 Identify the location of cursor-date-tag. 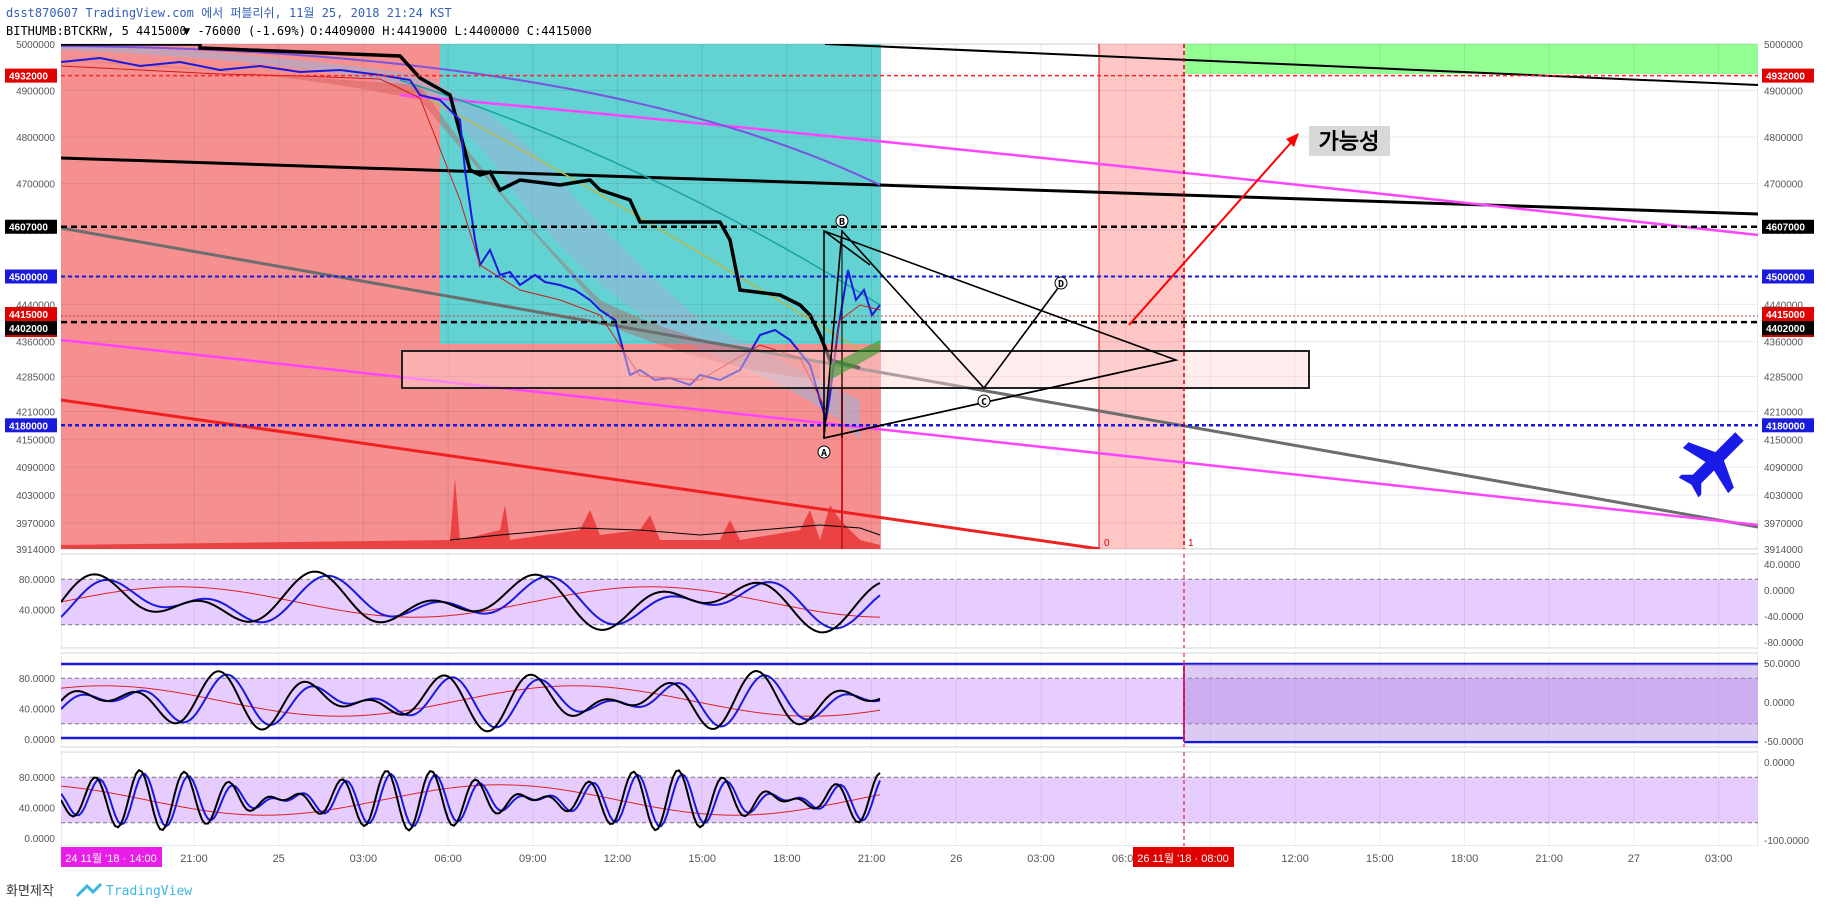
(1183, 857).